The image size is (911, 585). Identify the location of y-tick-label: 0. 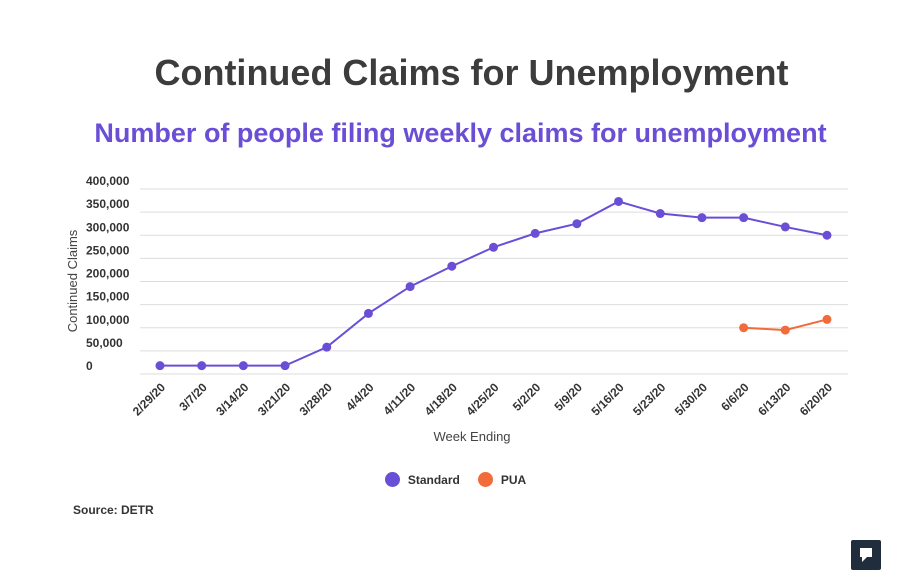
(89, 366).